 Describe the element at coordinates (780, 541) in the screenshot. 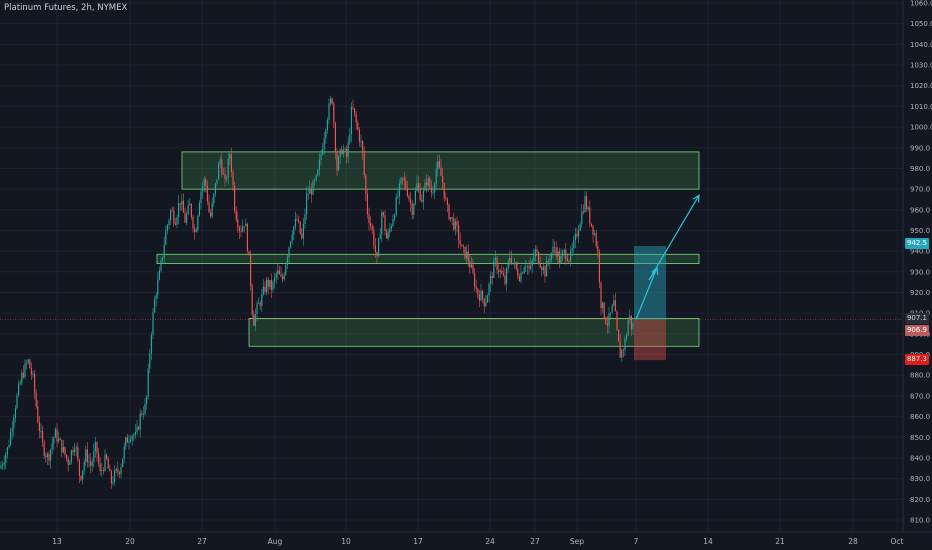

I see `time-tick: 21` at that location.